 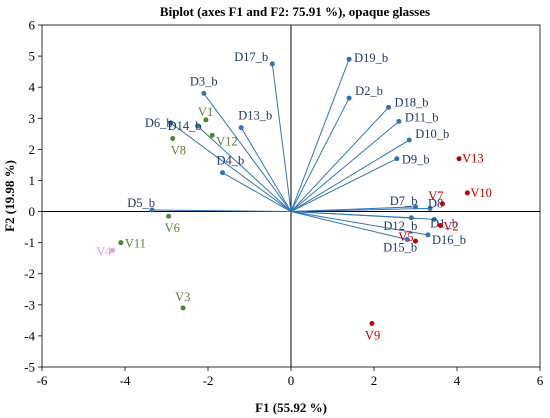 What do you see at coordinates (169, 216) in the screenshot?
I see `obs-point-v6` at bounding box center [169, 216].